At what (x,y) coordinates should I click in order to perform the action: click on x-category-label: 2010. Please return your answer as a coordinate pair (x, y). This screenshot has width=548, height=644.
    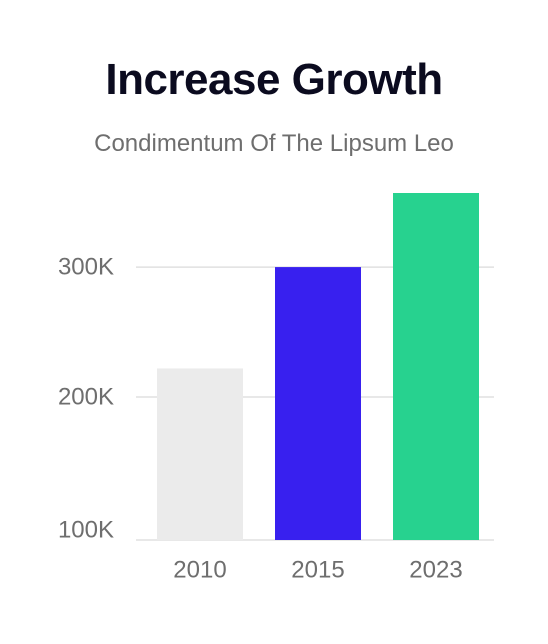
    Looking at the image, I should click on (199, 570).